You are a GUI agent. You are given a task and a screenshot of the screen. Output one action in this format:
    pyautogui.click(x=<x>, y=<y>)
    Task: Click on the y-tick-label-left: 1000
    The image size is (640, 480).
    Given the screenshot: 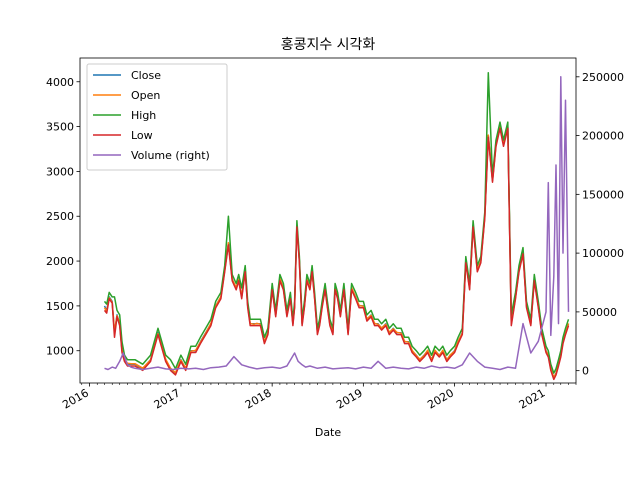 What is the action you would take?
    pyautogui.click(x=60, y=351)
    